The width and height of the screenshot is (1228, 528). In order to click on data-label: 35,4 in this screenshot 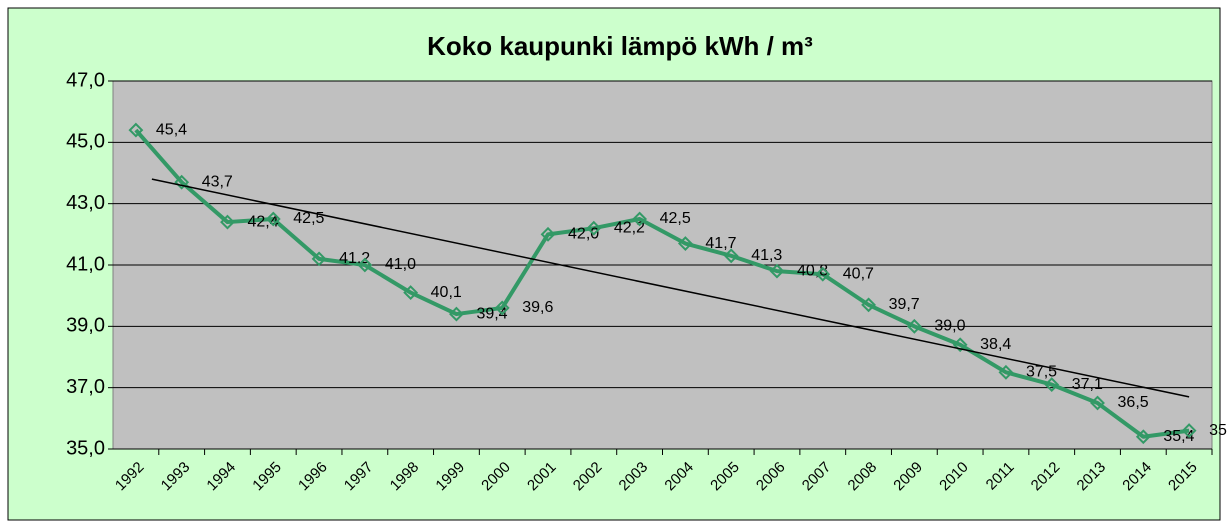, I will do `click(1178, 436)`.